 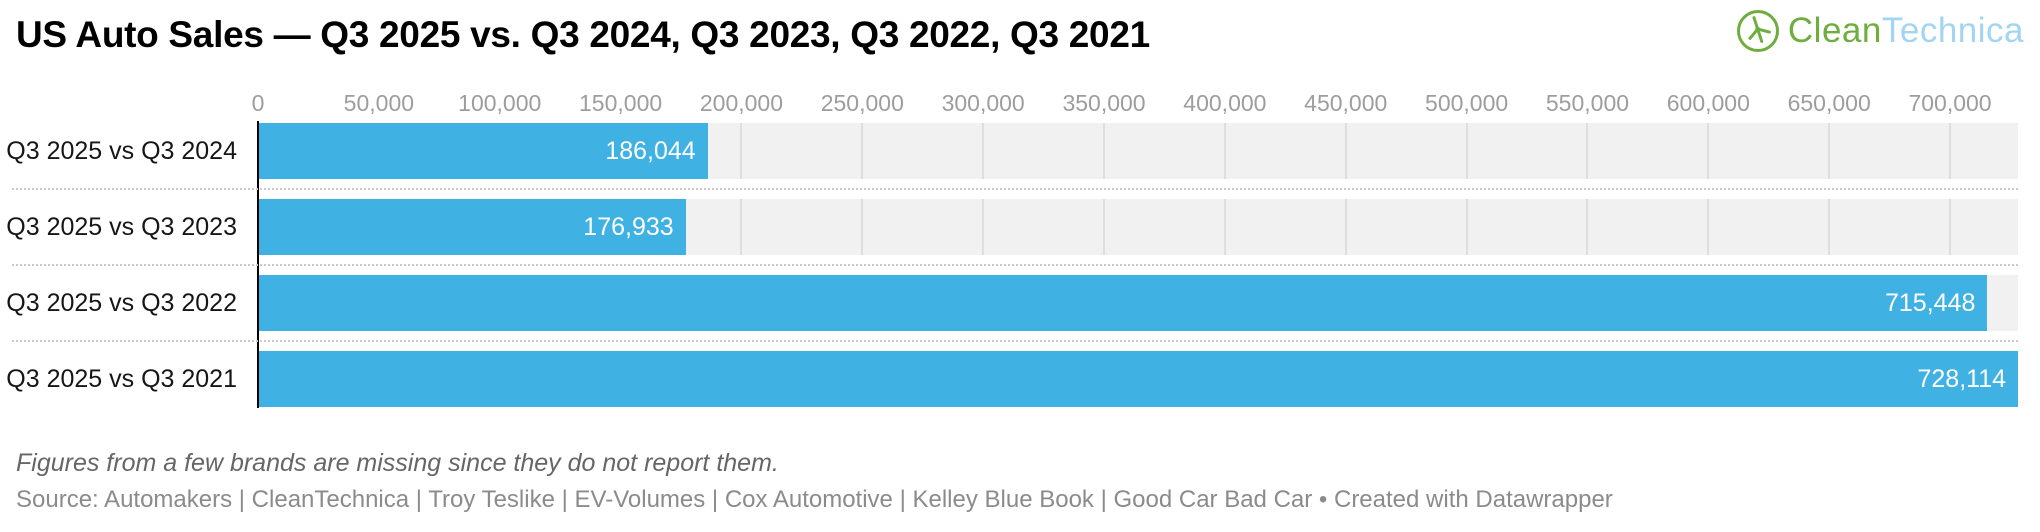 What do you see at coordinates (628, 227) in the screenshot?
I see `bar-value-label: 176,933` at bounding box center [628, 227].